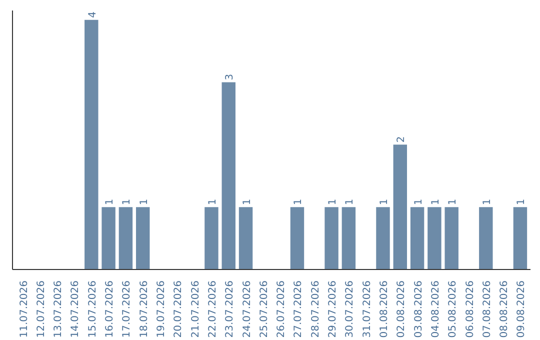 The width and height of the screenshot is (540, 340). What do you see at coordinates (92, 309) in the screenshot?
I see `x-tick-label: 15.07.2026` at bounding box center [92, 309].